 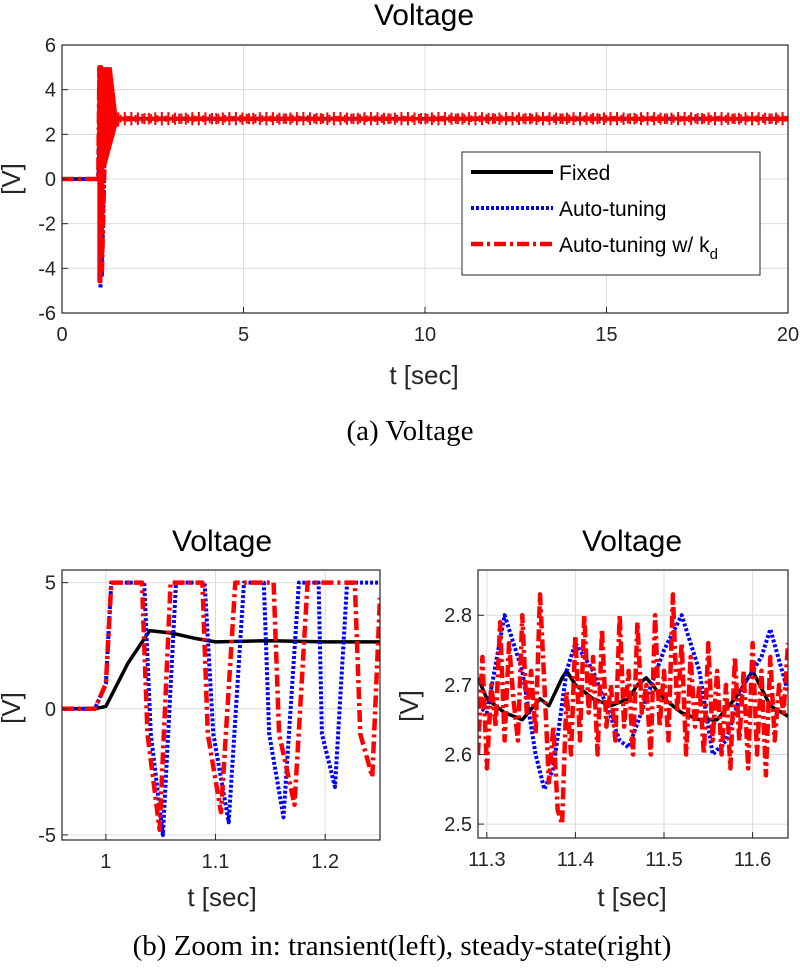 I want to click on legend: Fixed Auto-tuning Auto-tuning w/ kd, so click(x=611, y=213).